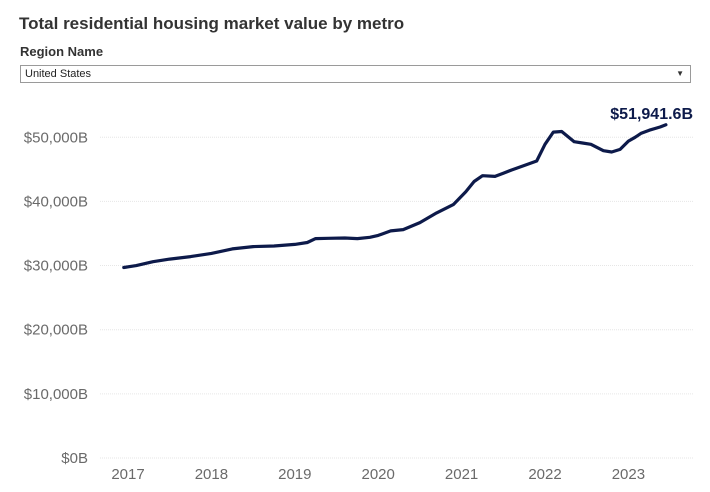  I want to click on x-tick-label: 2020, so click(378, 474).